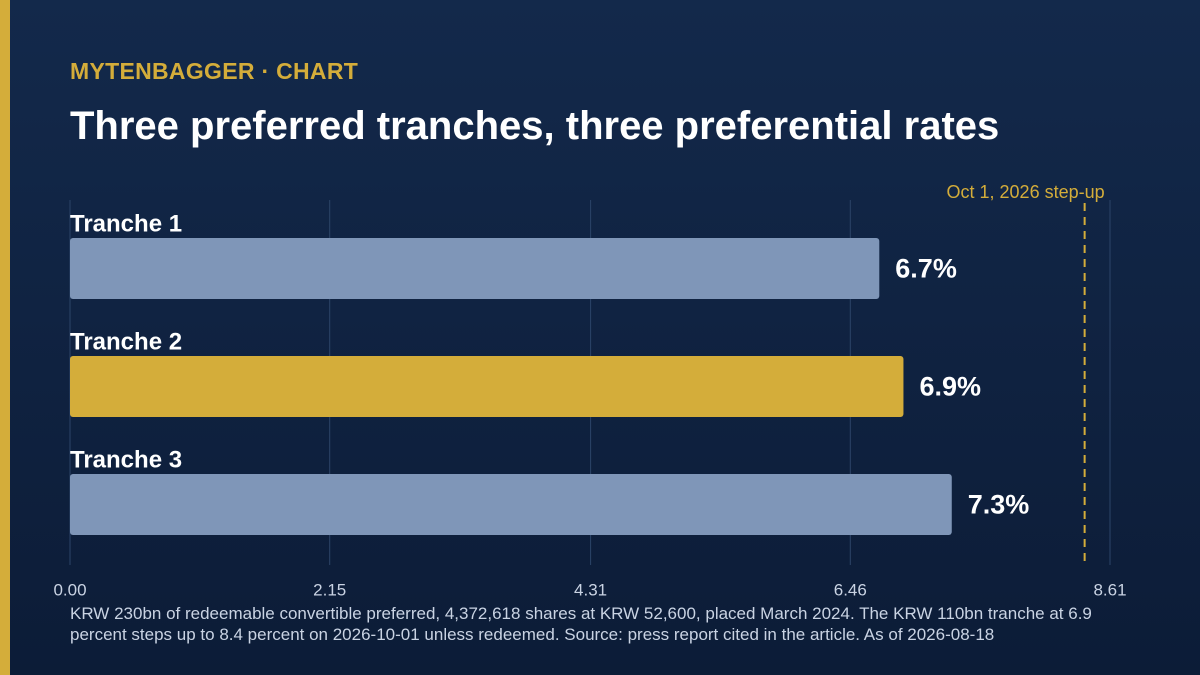 Image resolution: width=1200 pixels, height=675 pixels. Describe the element at coordinates (999, 505) in the screenshot. I see `value-label: 7.3%` at that location.